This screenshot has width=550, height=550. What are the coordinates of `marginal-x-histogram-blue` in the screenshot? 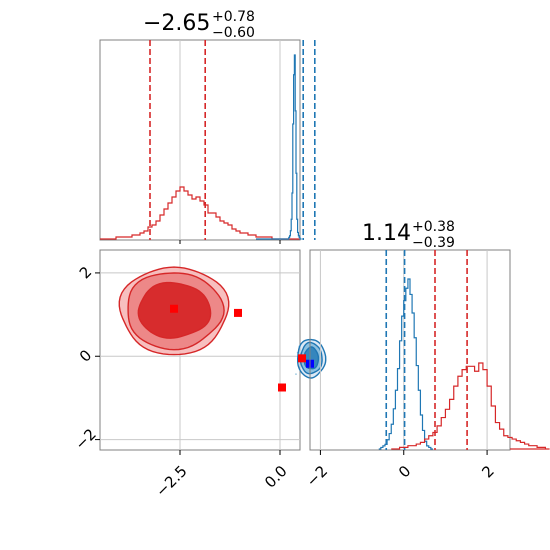 It's located at (279, 147).